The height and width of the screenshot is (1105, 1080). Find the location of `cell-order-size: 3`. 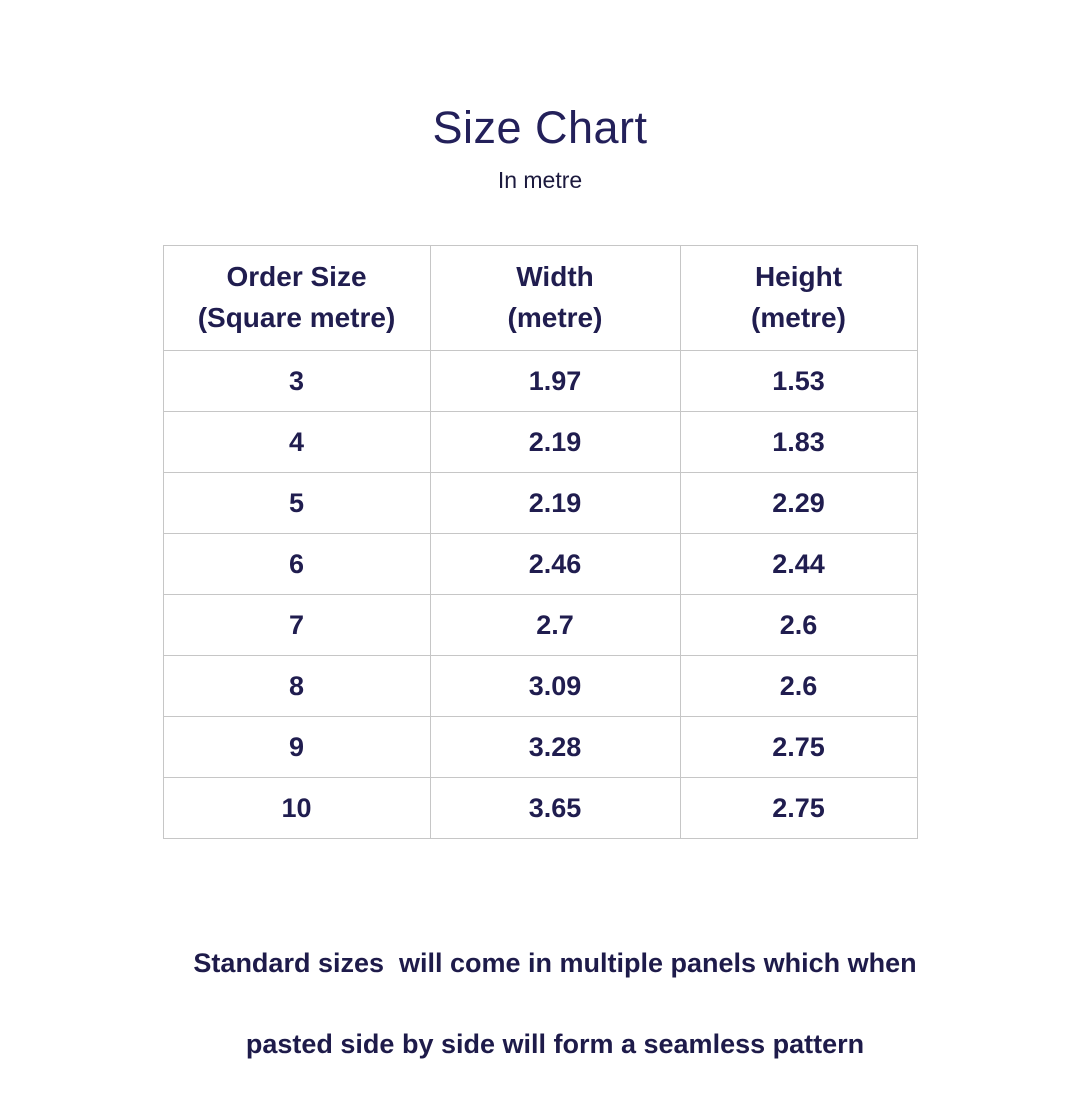

cell-order-size: 3 is located at coordinates (296, 381).